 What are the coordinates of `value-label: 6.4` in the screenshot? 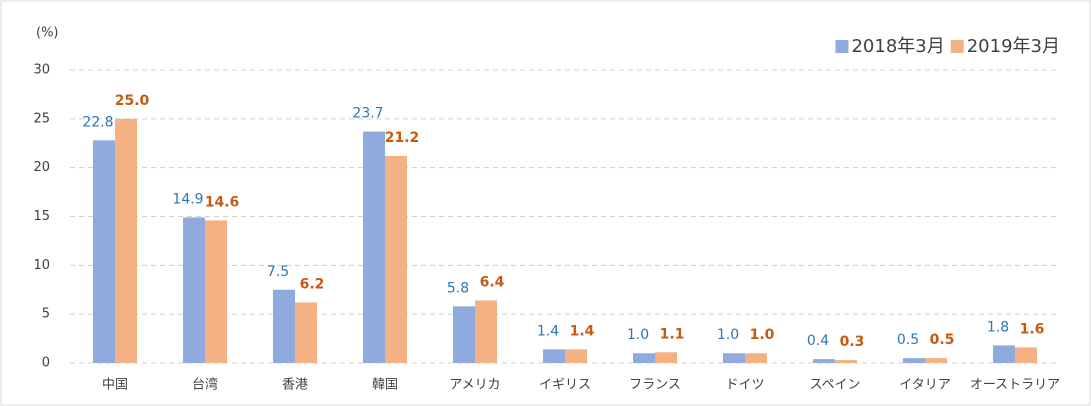 It's located at (492, 282).